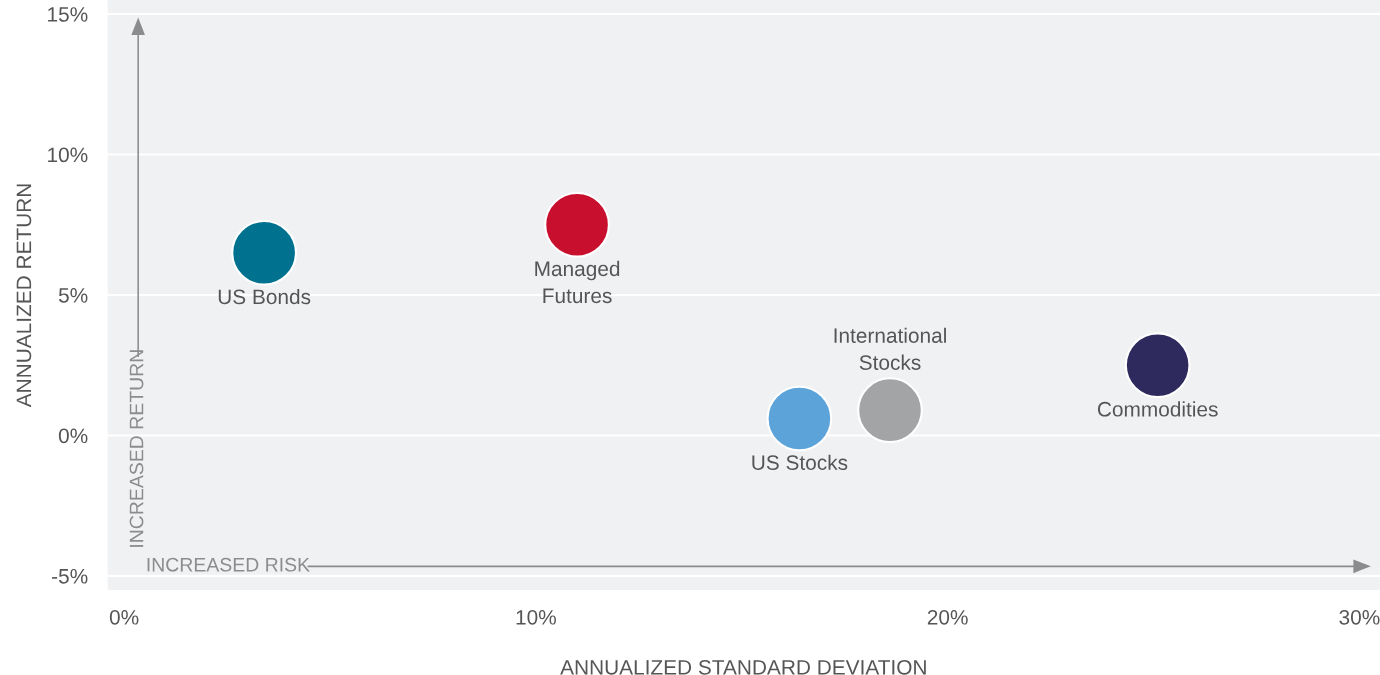 This screenshot has width=1380, height=675. Describe the element at coordinates (73, 295) in the screenshot. I see `y-tick-label: 5%` at that location.